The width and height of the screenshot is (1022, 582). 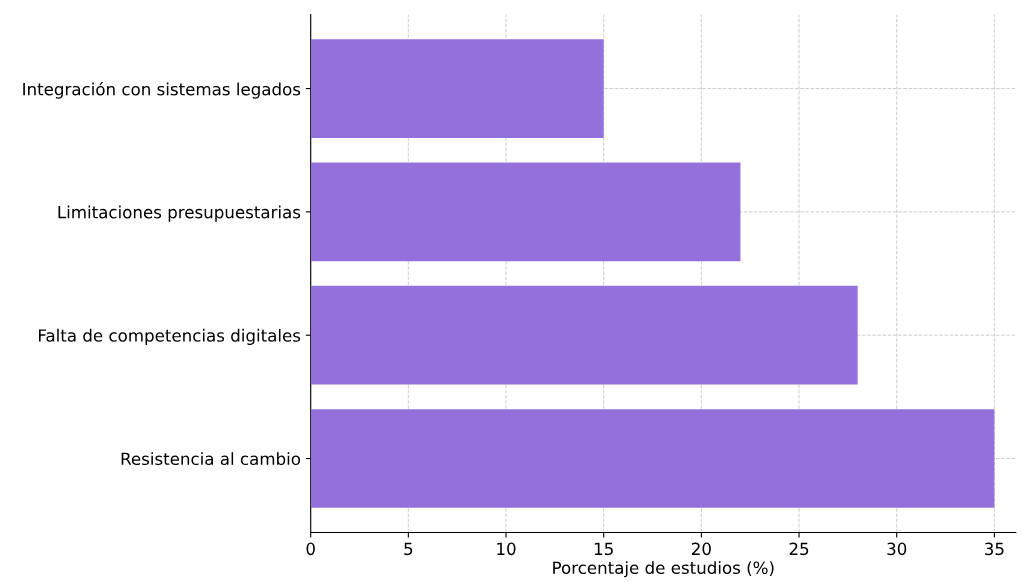 I want to click on y-tick-label: Integración con sistemas legados, so click(x=162, y=90).